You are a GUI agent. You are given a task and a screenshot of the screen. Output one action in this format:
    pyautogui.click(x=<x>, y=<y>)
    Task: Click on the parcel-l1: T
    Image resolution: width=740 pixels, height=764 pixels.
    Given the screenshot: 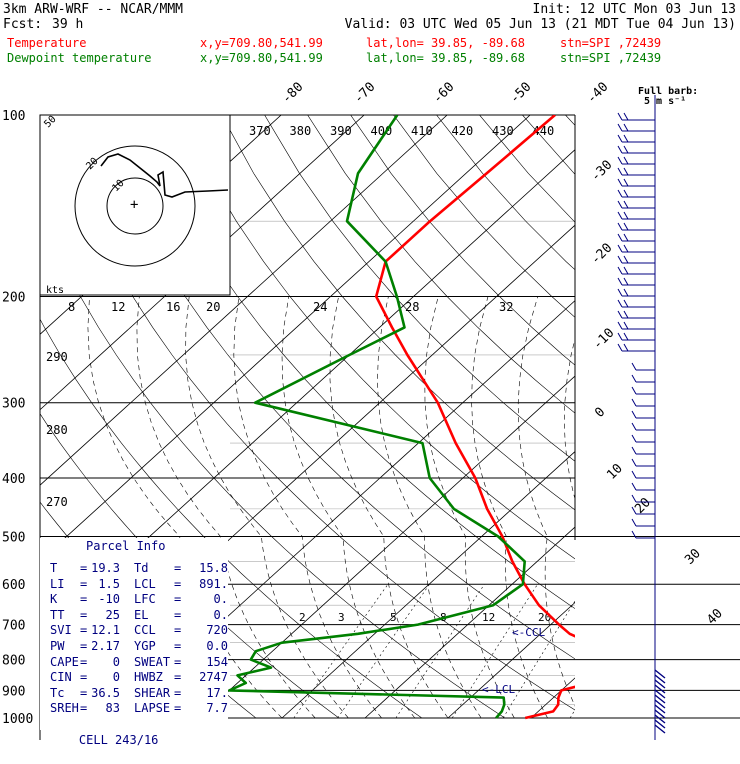 What is the action you would take?
    pyautogui.click(x=53, y=569)
    